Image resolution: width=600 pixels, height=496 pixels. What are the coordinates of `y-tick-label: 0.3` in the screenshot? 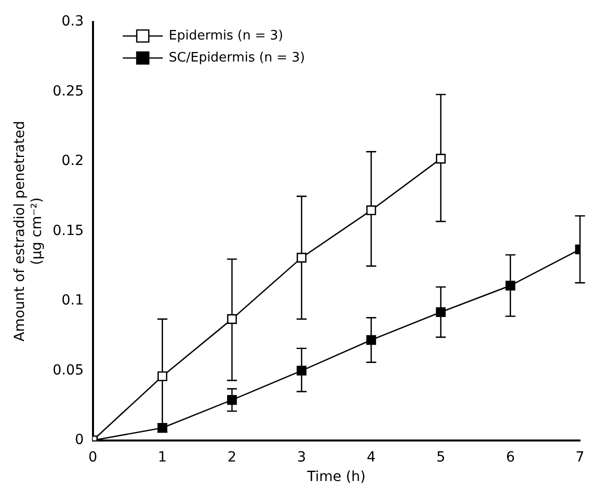 It's located at (73, 22).